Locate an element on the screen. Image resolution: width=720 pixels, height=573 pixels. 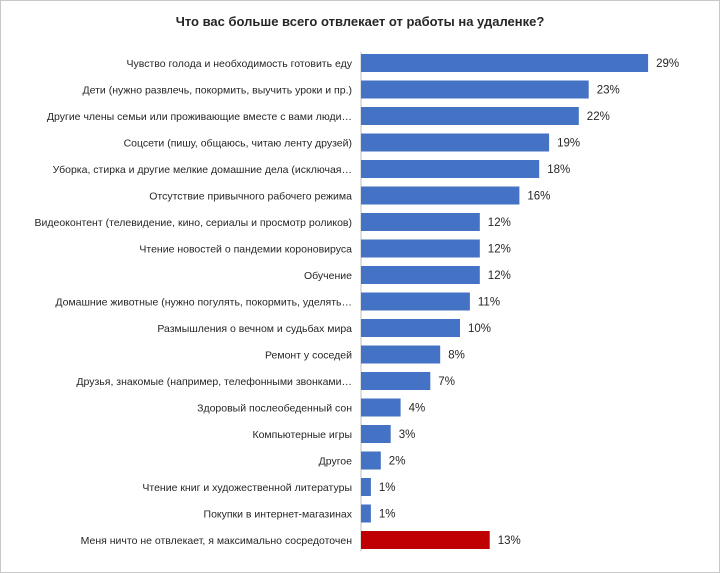
data-label: 13% is located at coordinates (509, 541).